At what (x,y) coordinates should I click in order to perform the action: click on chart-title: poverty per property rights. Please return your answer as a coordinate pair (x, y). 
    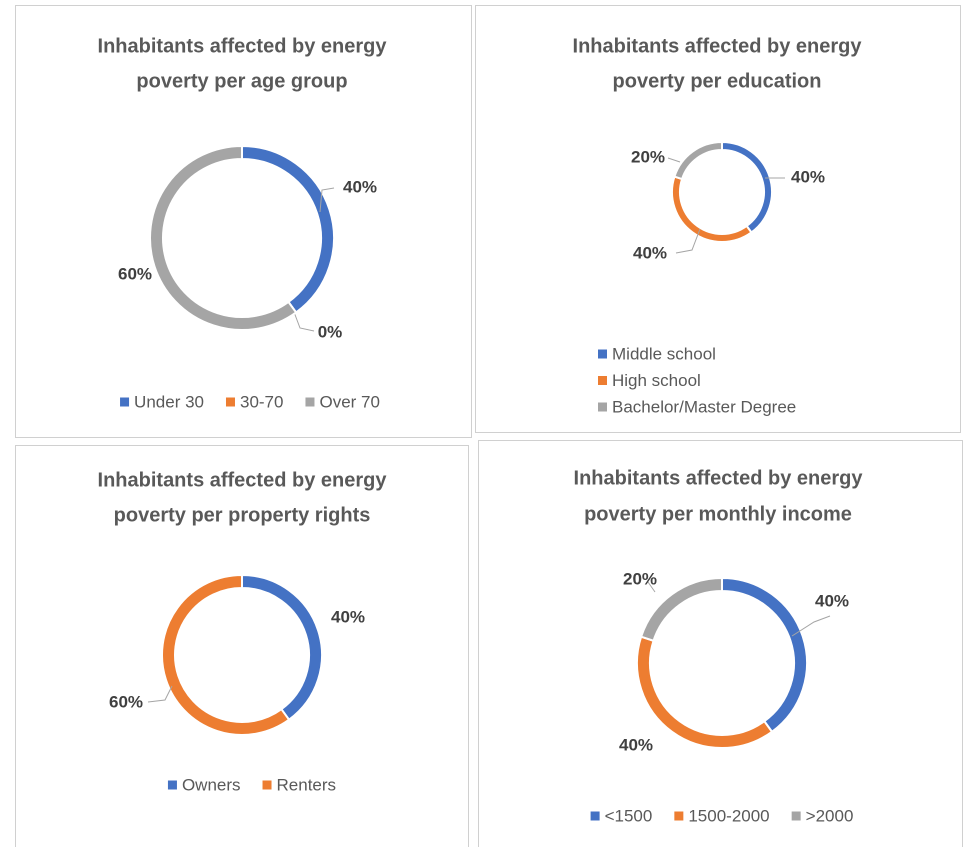
    Looking at the image, I should click on (242, 515).